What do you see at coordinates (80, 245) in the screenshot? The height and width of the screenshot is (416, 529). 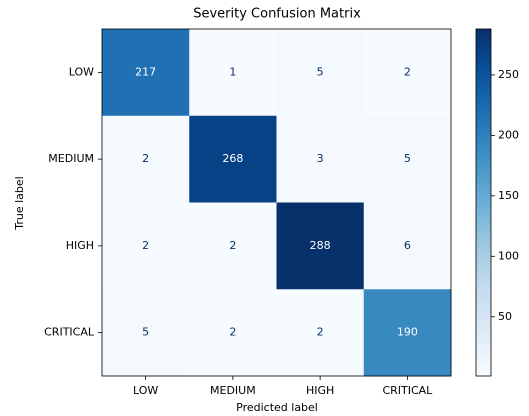 I see `y-tick-label: HIGH` at bounding box center [80, 245].